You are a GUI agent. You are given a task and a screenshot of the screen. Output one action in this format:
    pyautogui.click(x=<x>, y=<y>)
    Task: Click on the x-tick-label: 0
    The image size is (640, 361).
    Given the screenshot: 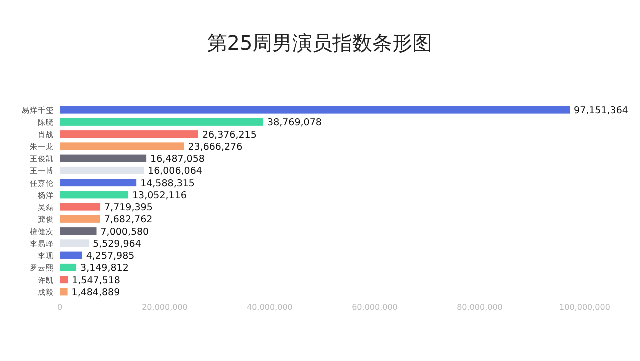 What is the action you would take?
    pyautogui.click(x=60, y=307)
    